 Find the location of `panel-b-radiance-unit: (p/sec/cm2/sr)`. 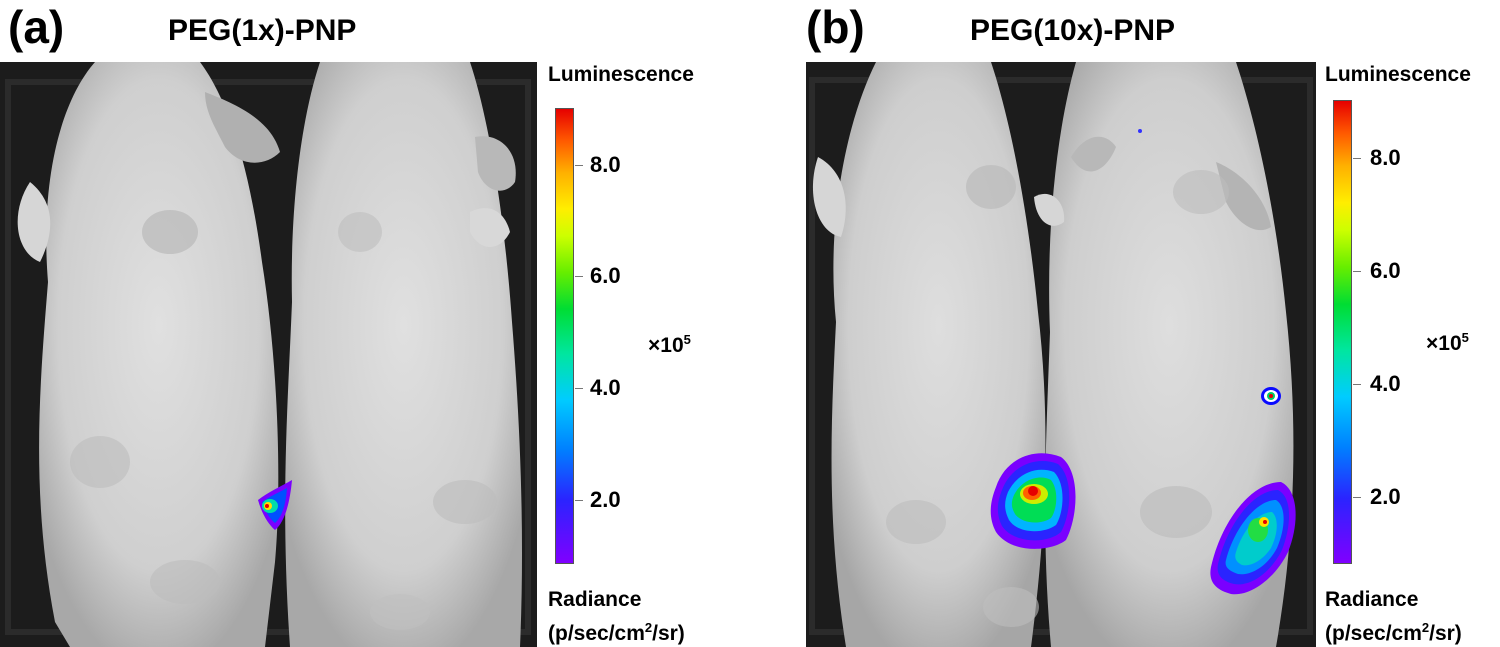

panel-b-radiance-unit: (p/sec/cm2/sr) is located at coordinates (1393, 631).